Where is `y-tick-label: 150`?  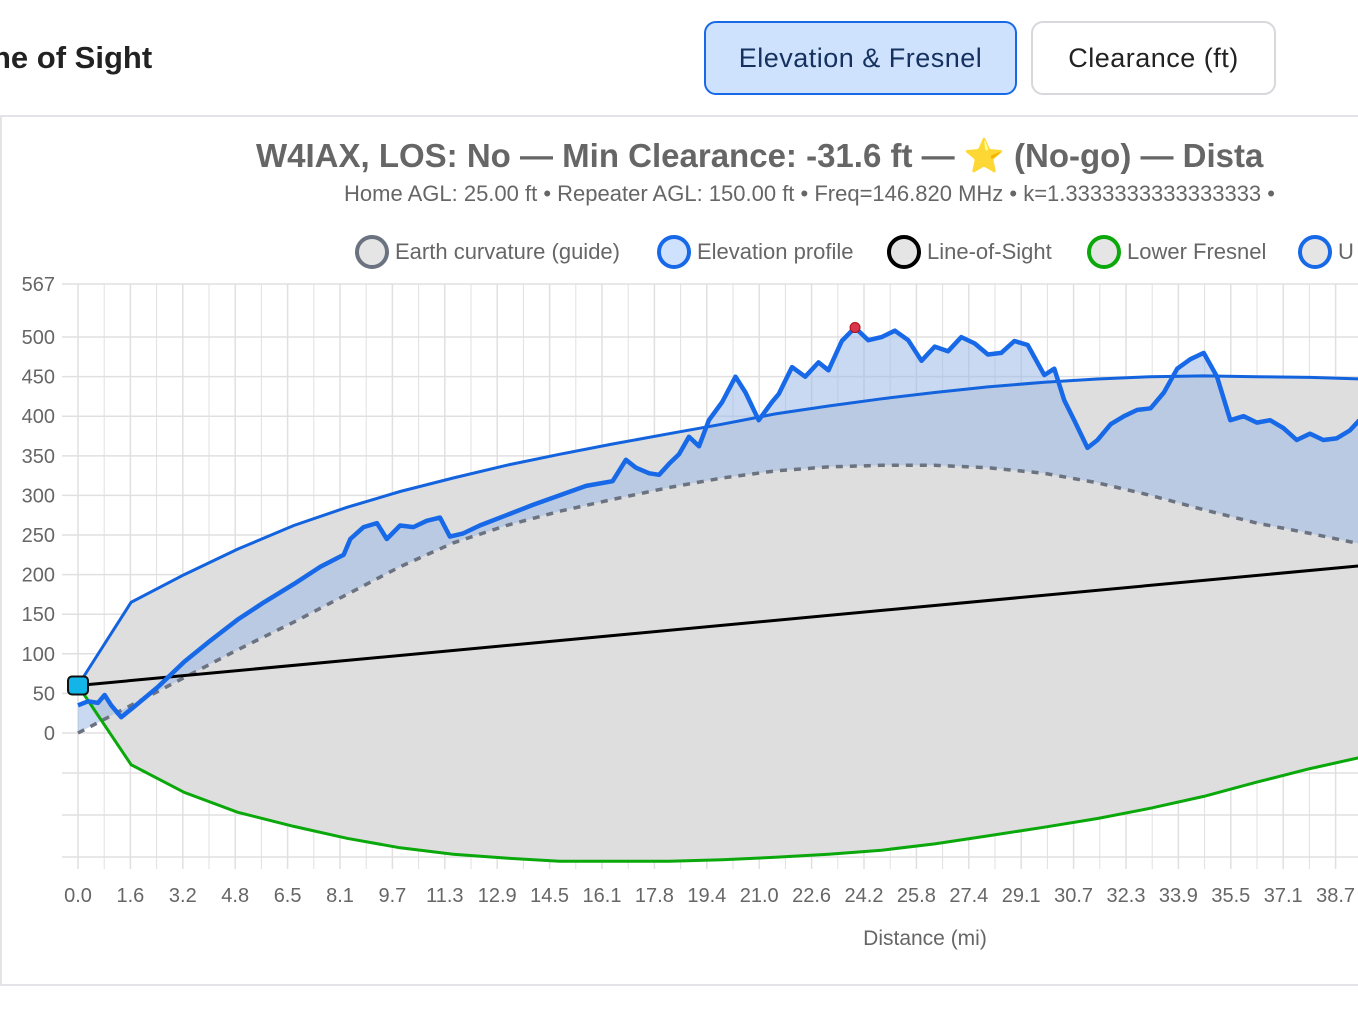 y-tick-label: 150 is located at coordinates (38, 615).